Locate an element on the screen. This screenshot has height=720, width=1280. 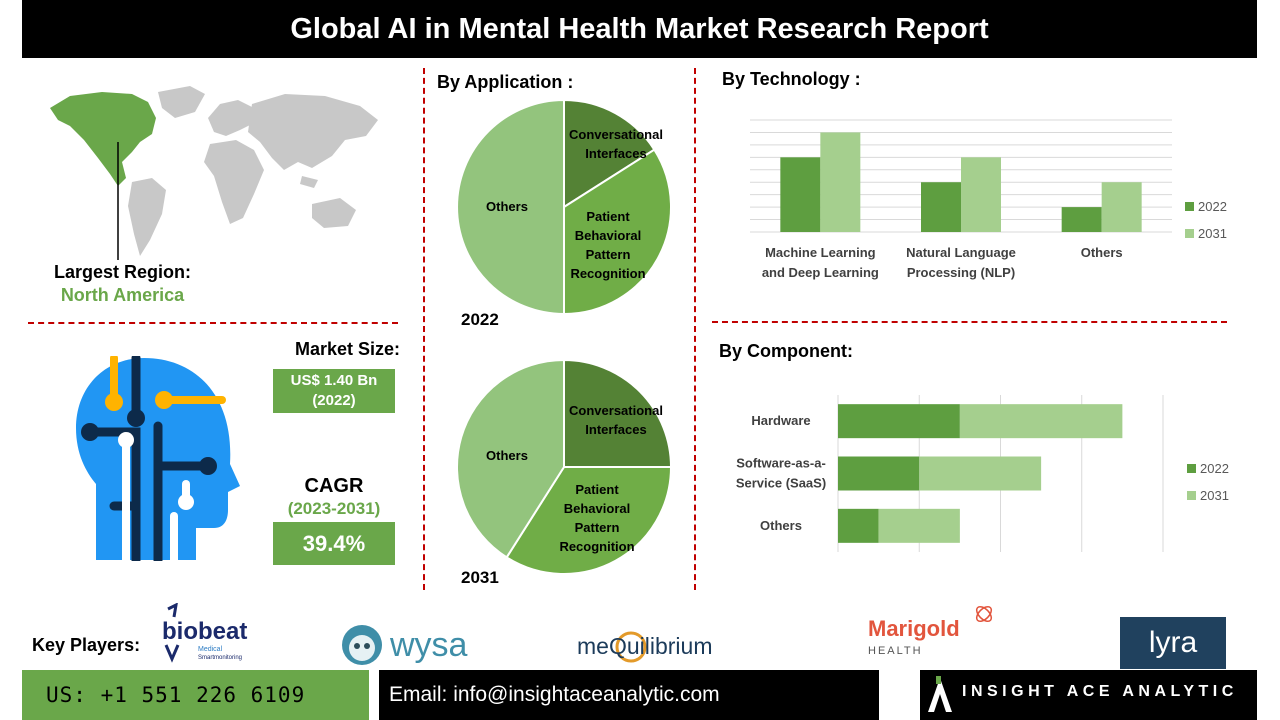
logo-lyra-text: lyra is located at coordinates (1173, 642).